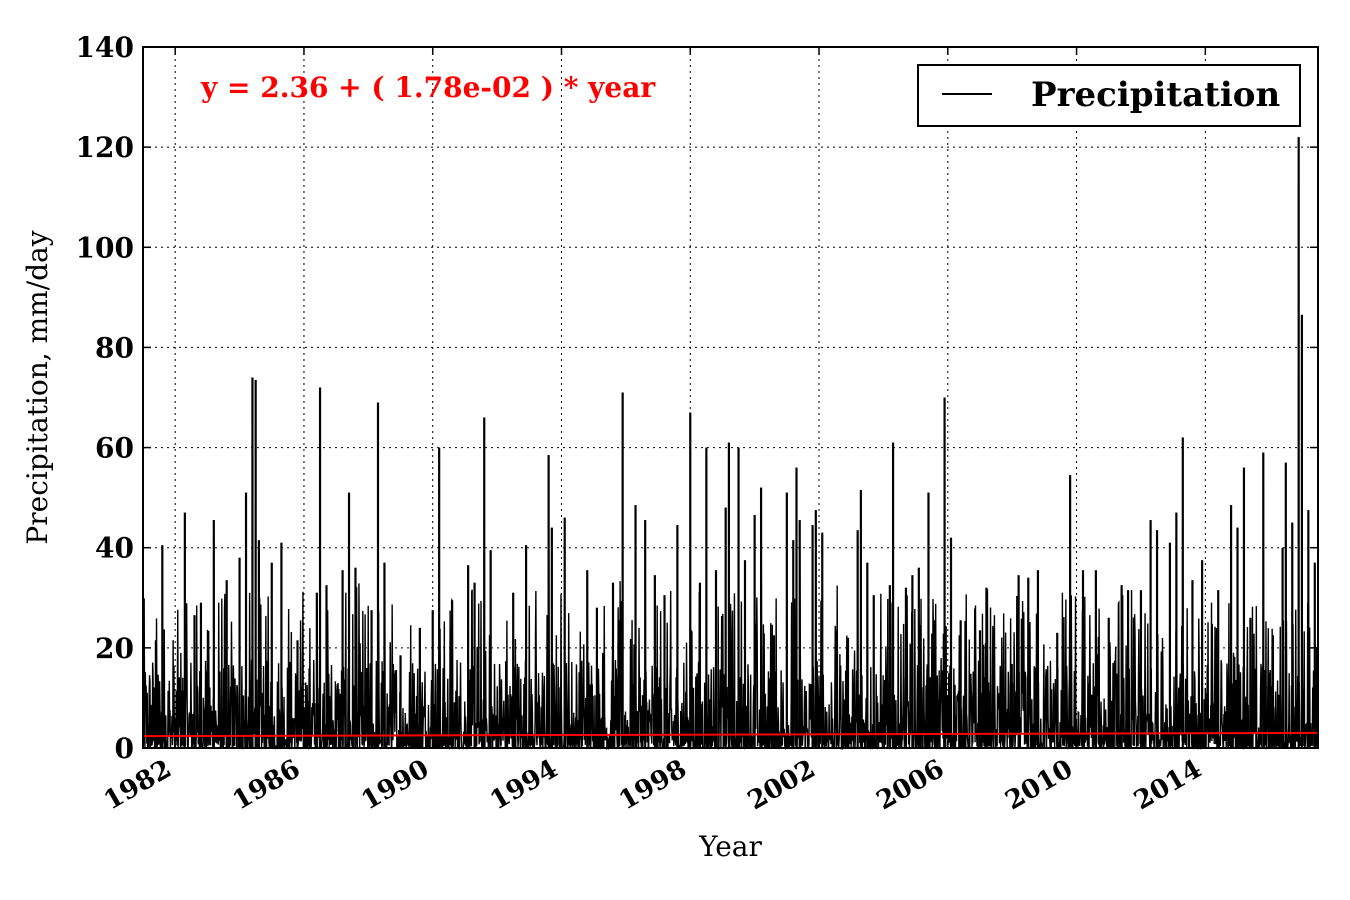  What do you see at coordinates (124, 748) in the screenshot?
I see `y-tick-label: 0` at bounding box center [124, 748].